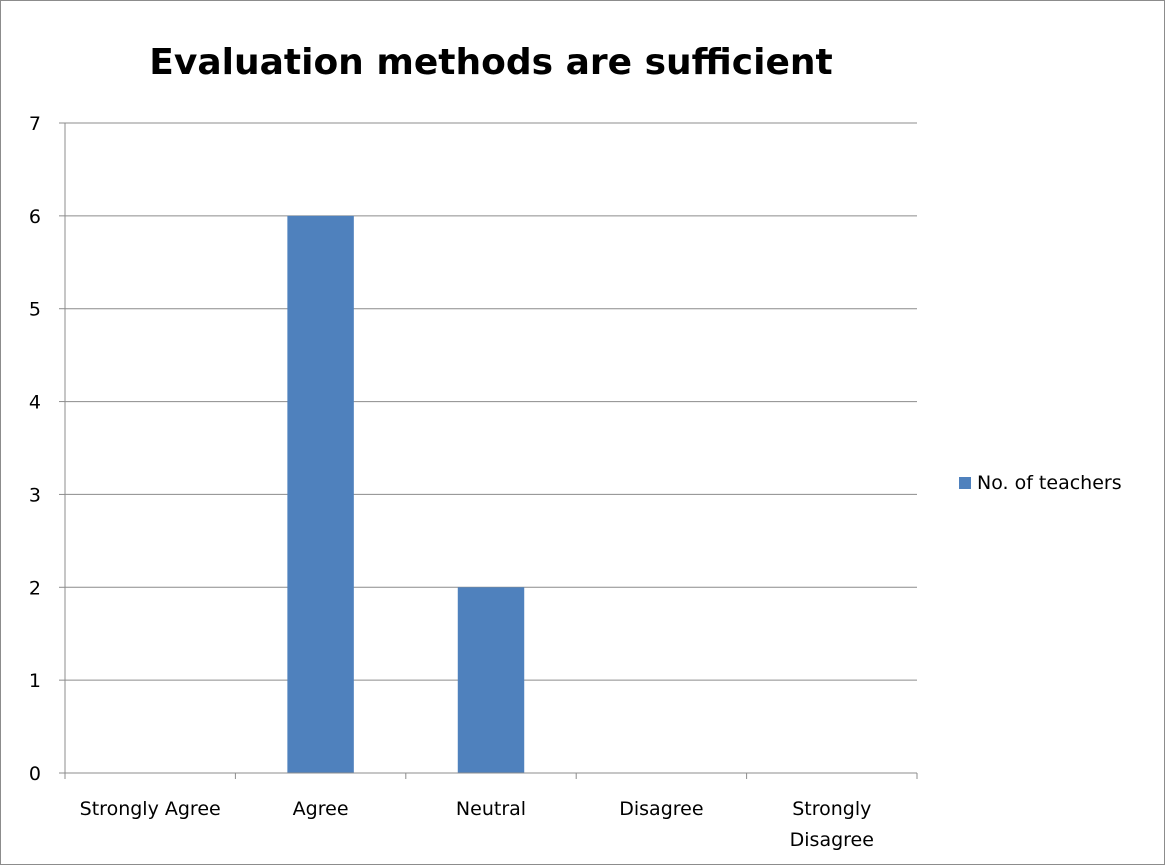 The image size is (1165, 866). What do you see at coordinates (35, 124) in the screenshot?
I see `y-tick-label: 7` at bounding box center [35, 124].